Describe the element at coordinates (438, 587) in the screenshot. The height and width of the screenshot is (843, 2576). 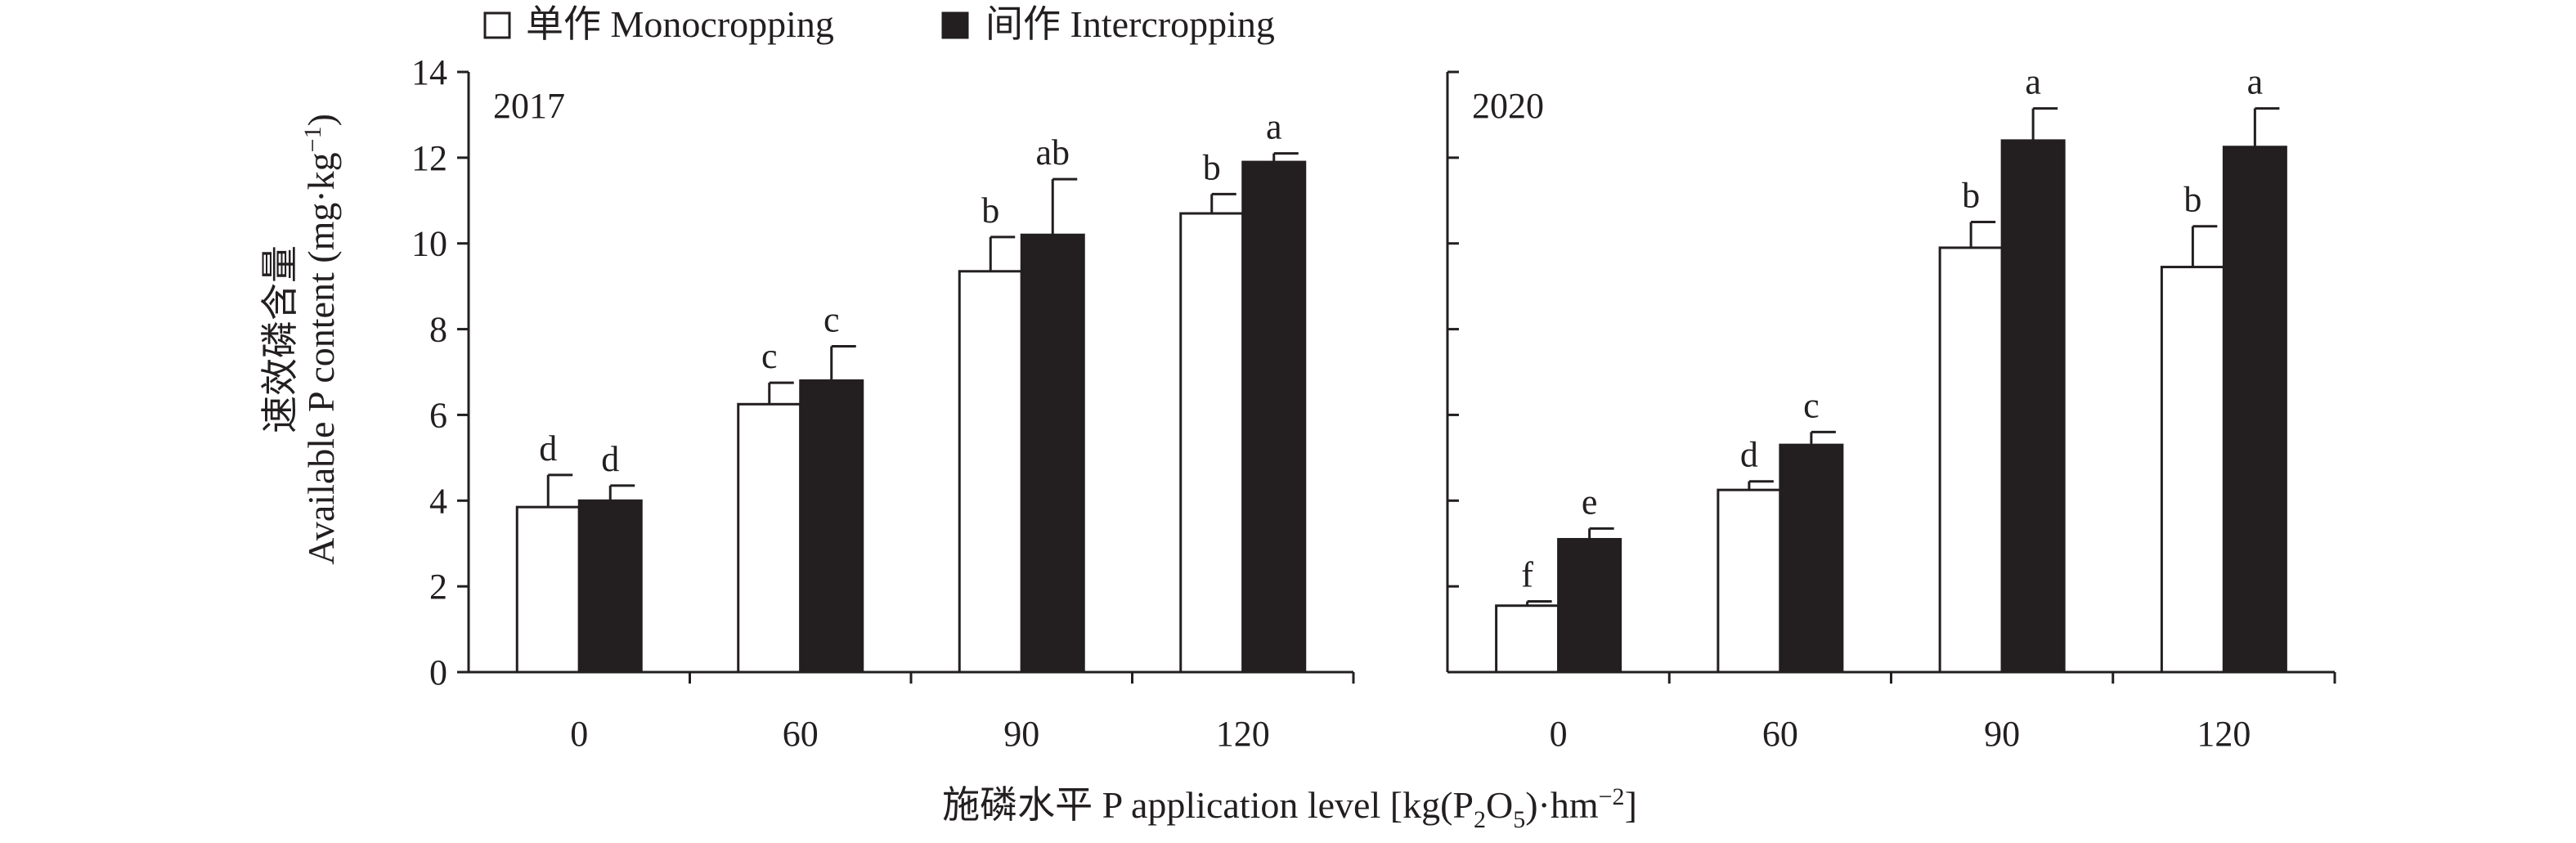
I see `y-tick-label: 2` at that location.